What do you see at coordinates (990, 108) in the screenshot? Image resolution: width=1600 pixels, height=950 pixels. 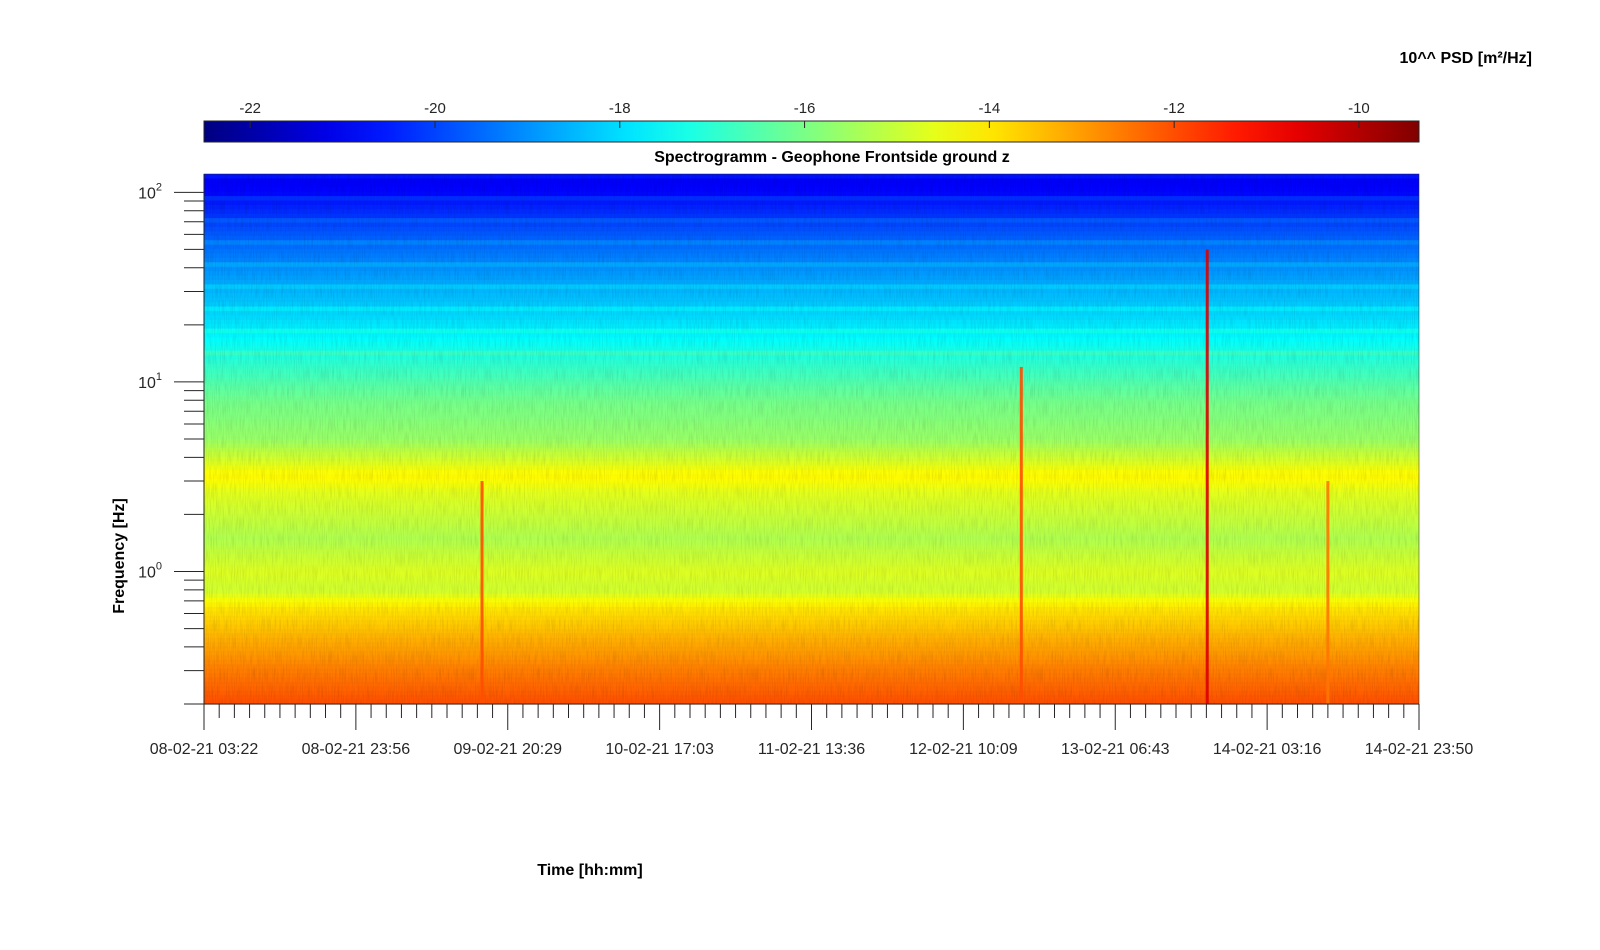 I see `colorbar-tick-label: -14` at bounding box center [990, 108].